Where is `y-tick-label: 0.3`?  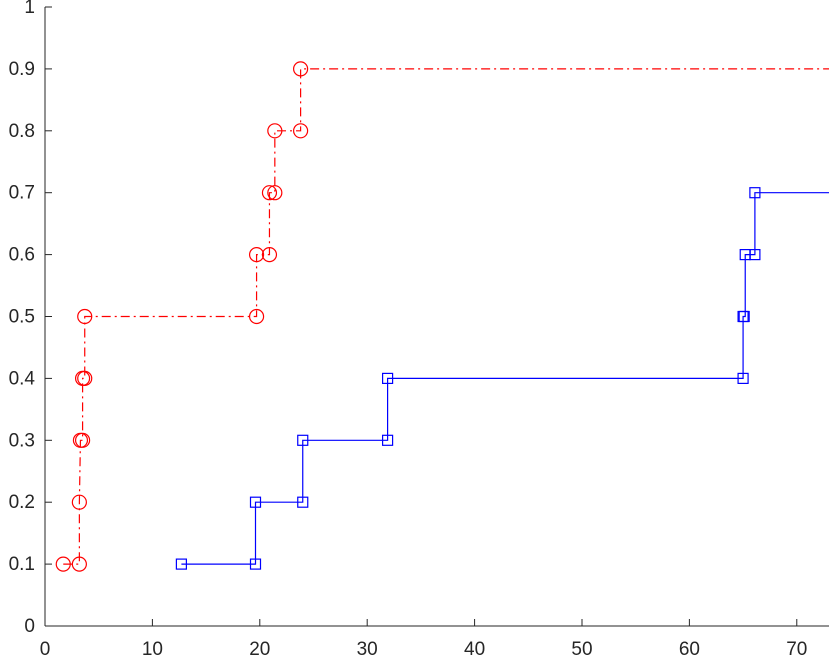 y-tick-label: 0.3 is located at coordinates (22, 440).